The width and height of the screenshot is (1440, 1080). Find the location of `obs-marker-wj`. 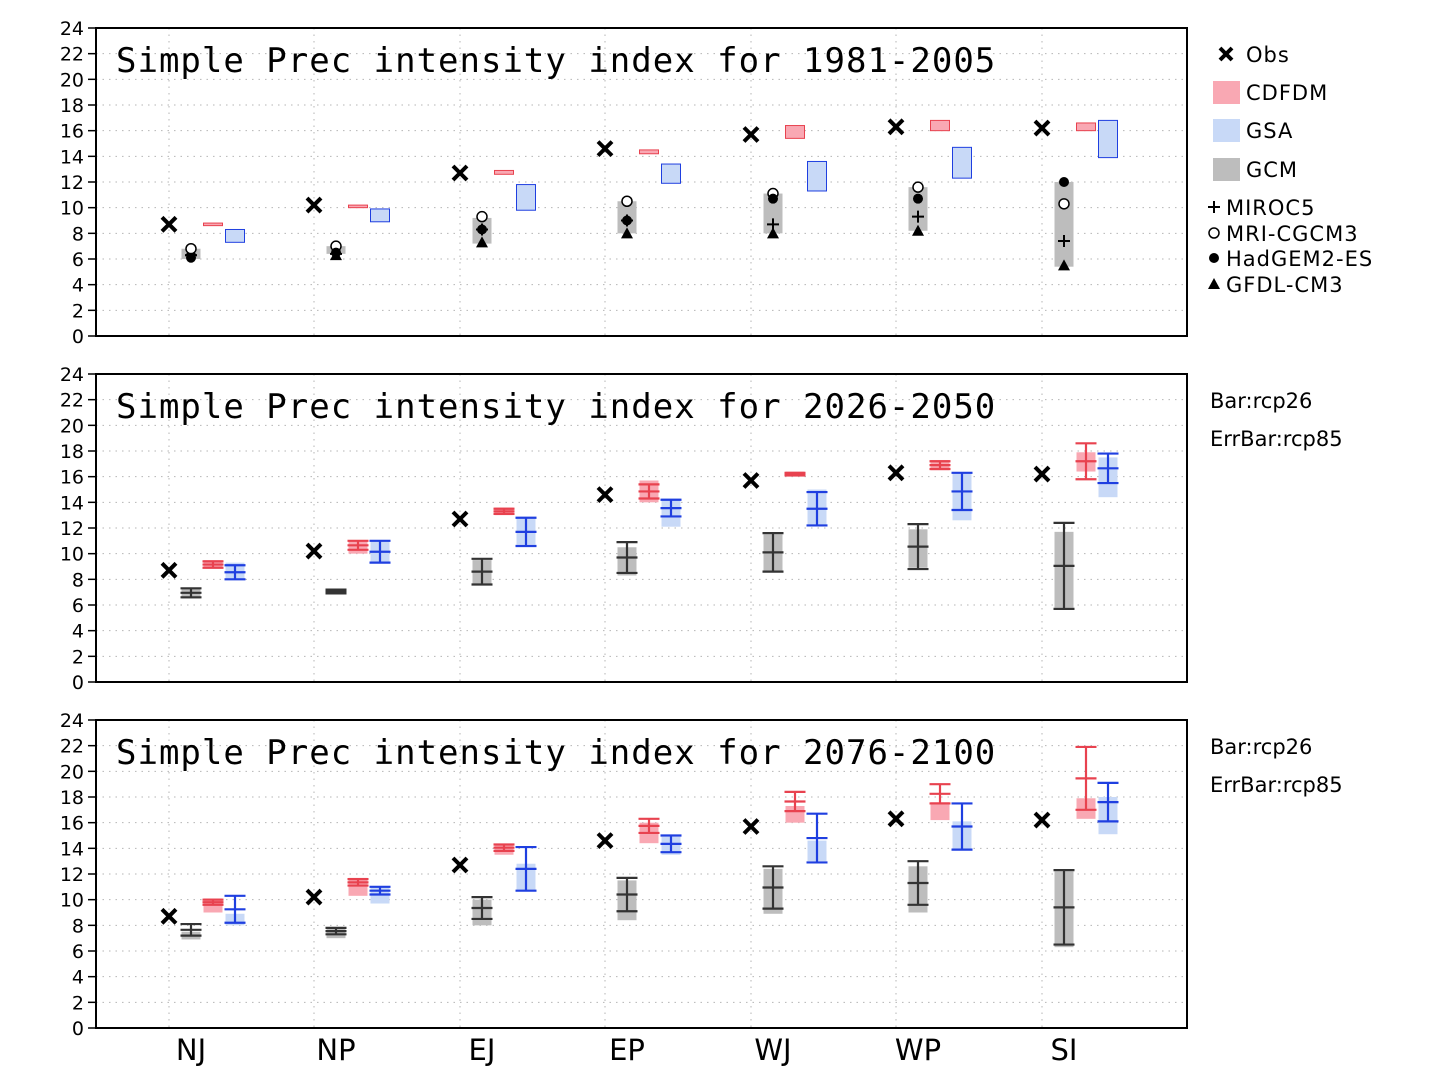

obs-marker-wj is located at coordinates (751, 826).